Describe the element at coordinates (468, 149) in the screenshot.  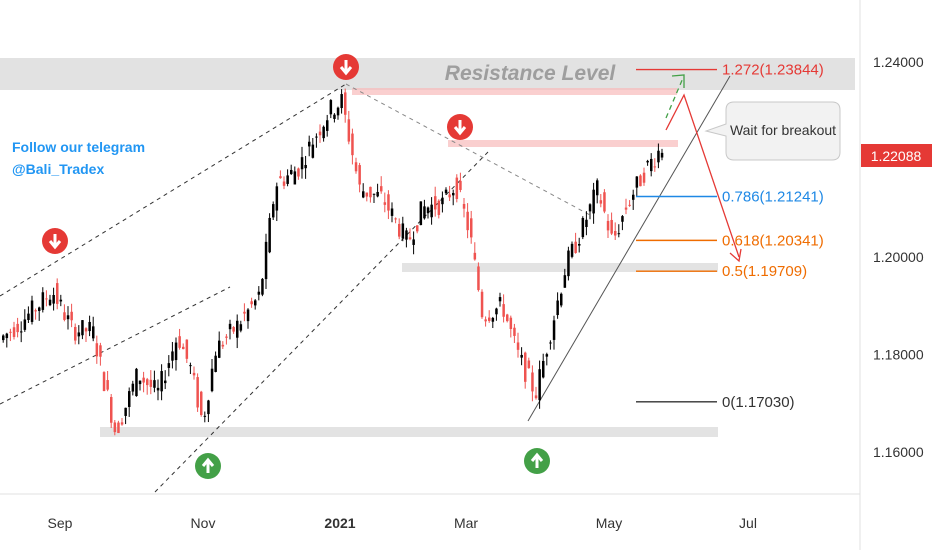
I see `descending-line` at that location.